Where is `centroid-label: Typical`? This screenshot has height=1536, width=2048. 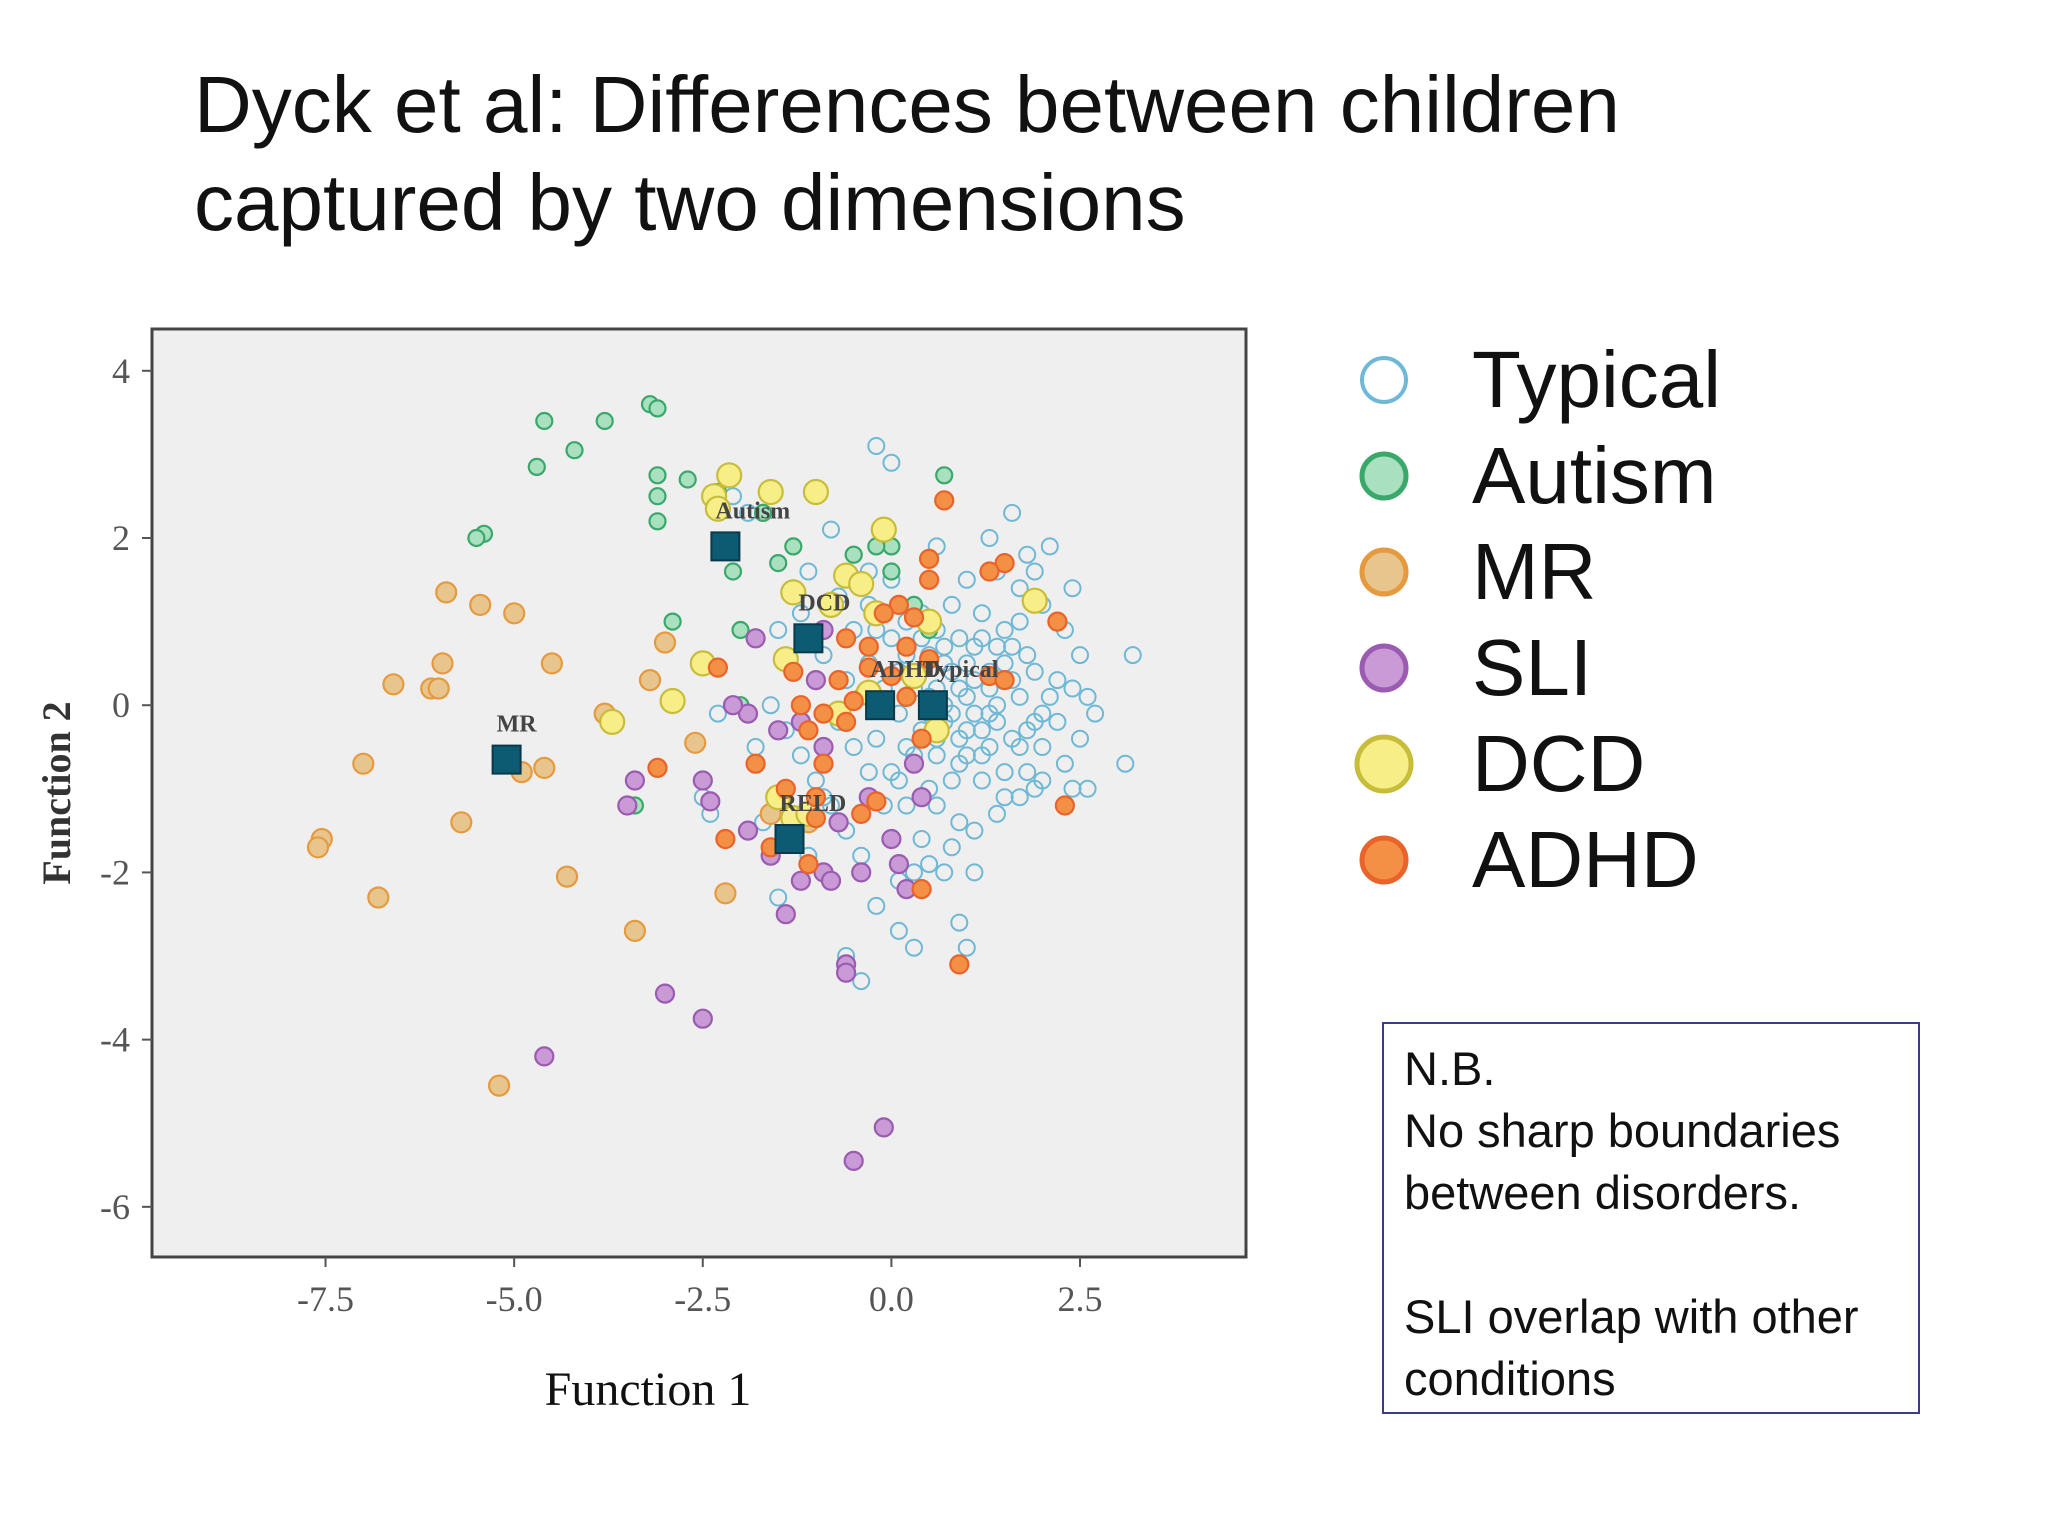
centroid-label: Typical is located at coordinates (961, 670).